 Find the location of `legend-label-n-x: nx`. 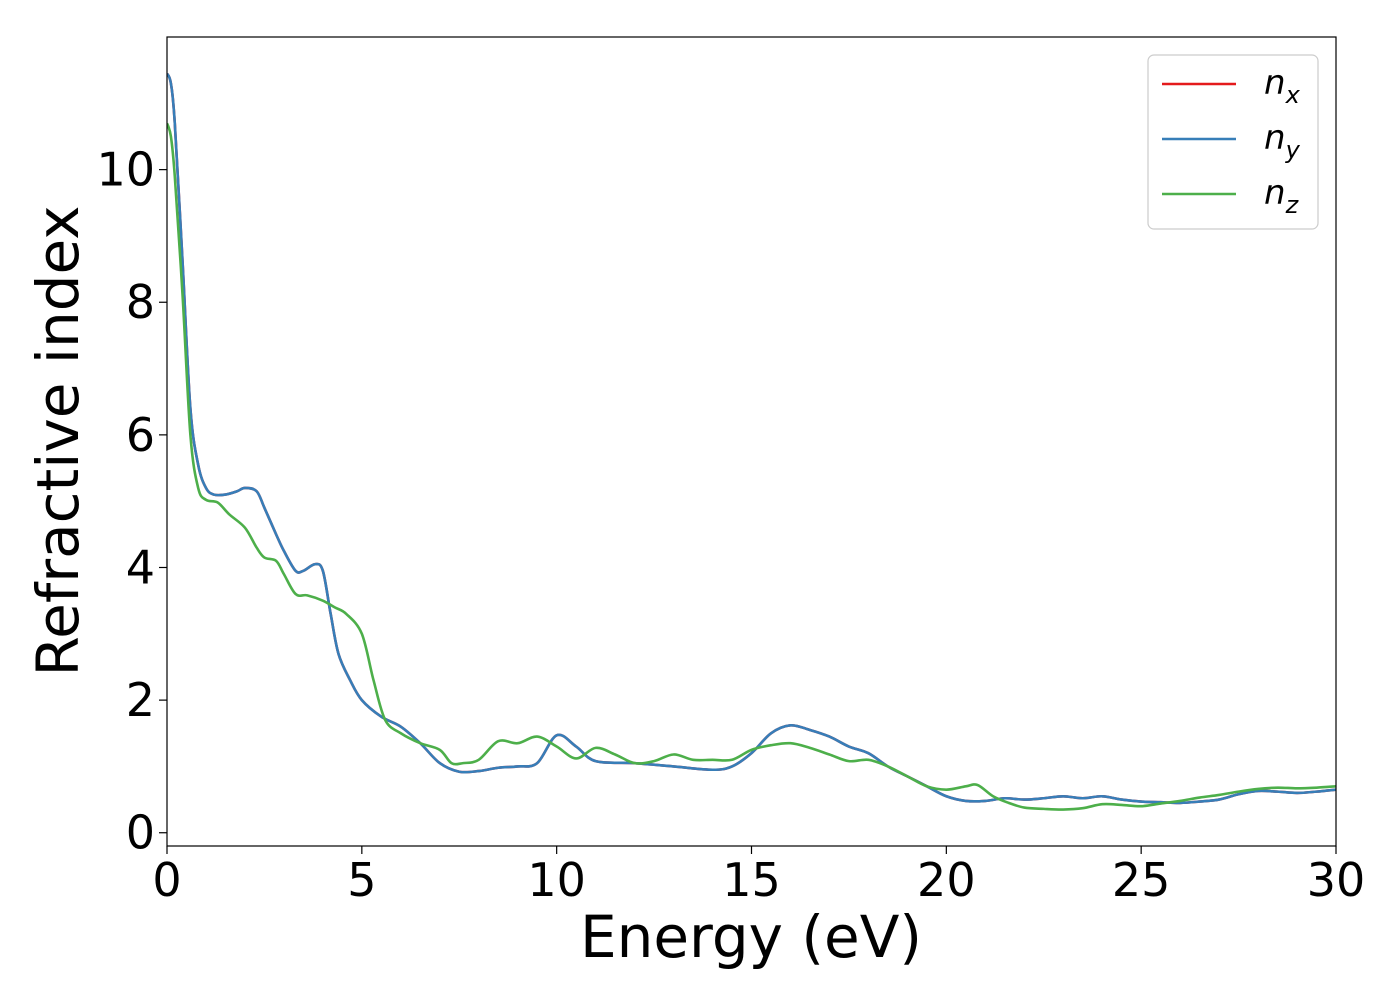

legend-label-n-x: nx is located at coordinates (1282, 86).